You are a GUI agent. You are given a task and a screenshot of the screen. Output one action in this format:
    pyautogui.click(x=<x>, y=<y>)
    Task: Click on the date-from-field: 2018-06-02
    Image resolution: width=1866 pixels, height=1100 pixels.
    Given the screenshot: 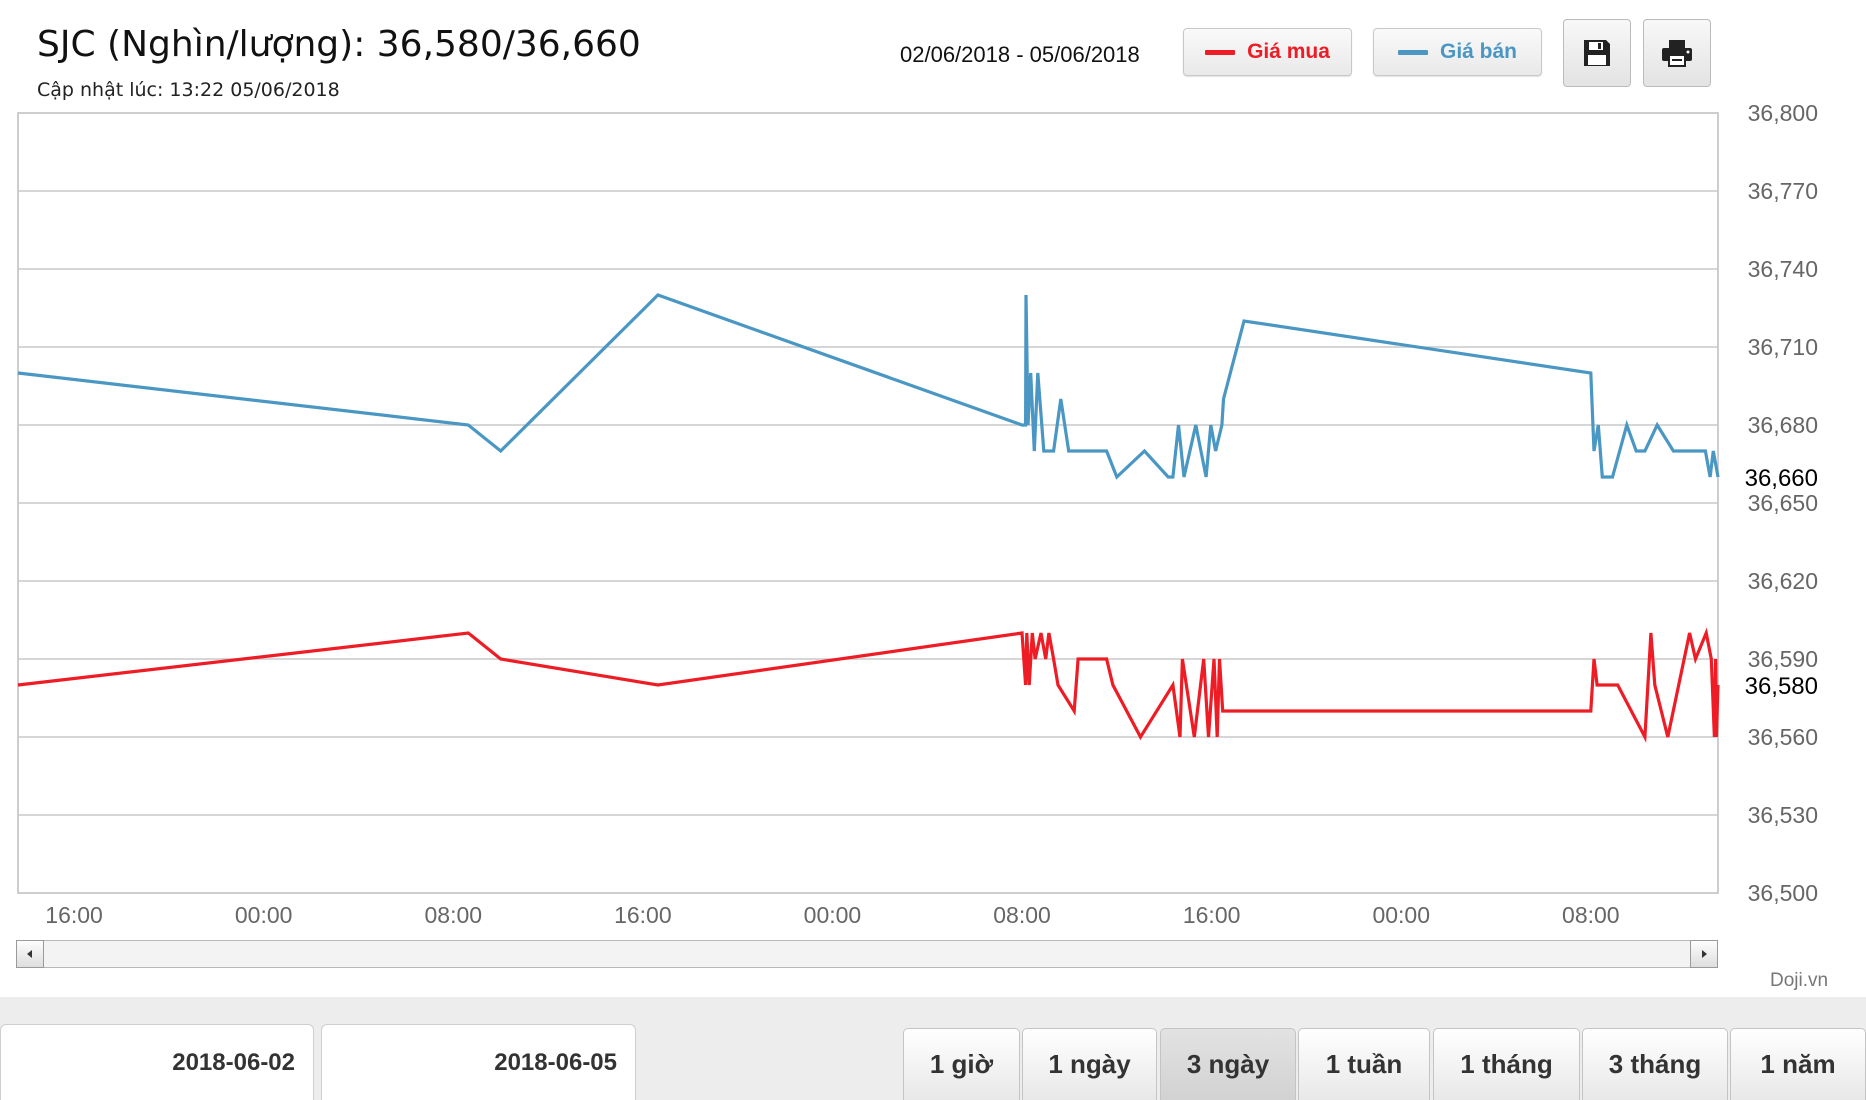 What is the action you would take?
    pyautogui.click(x=157, y=1062)
    